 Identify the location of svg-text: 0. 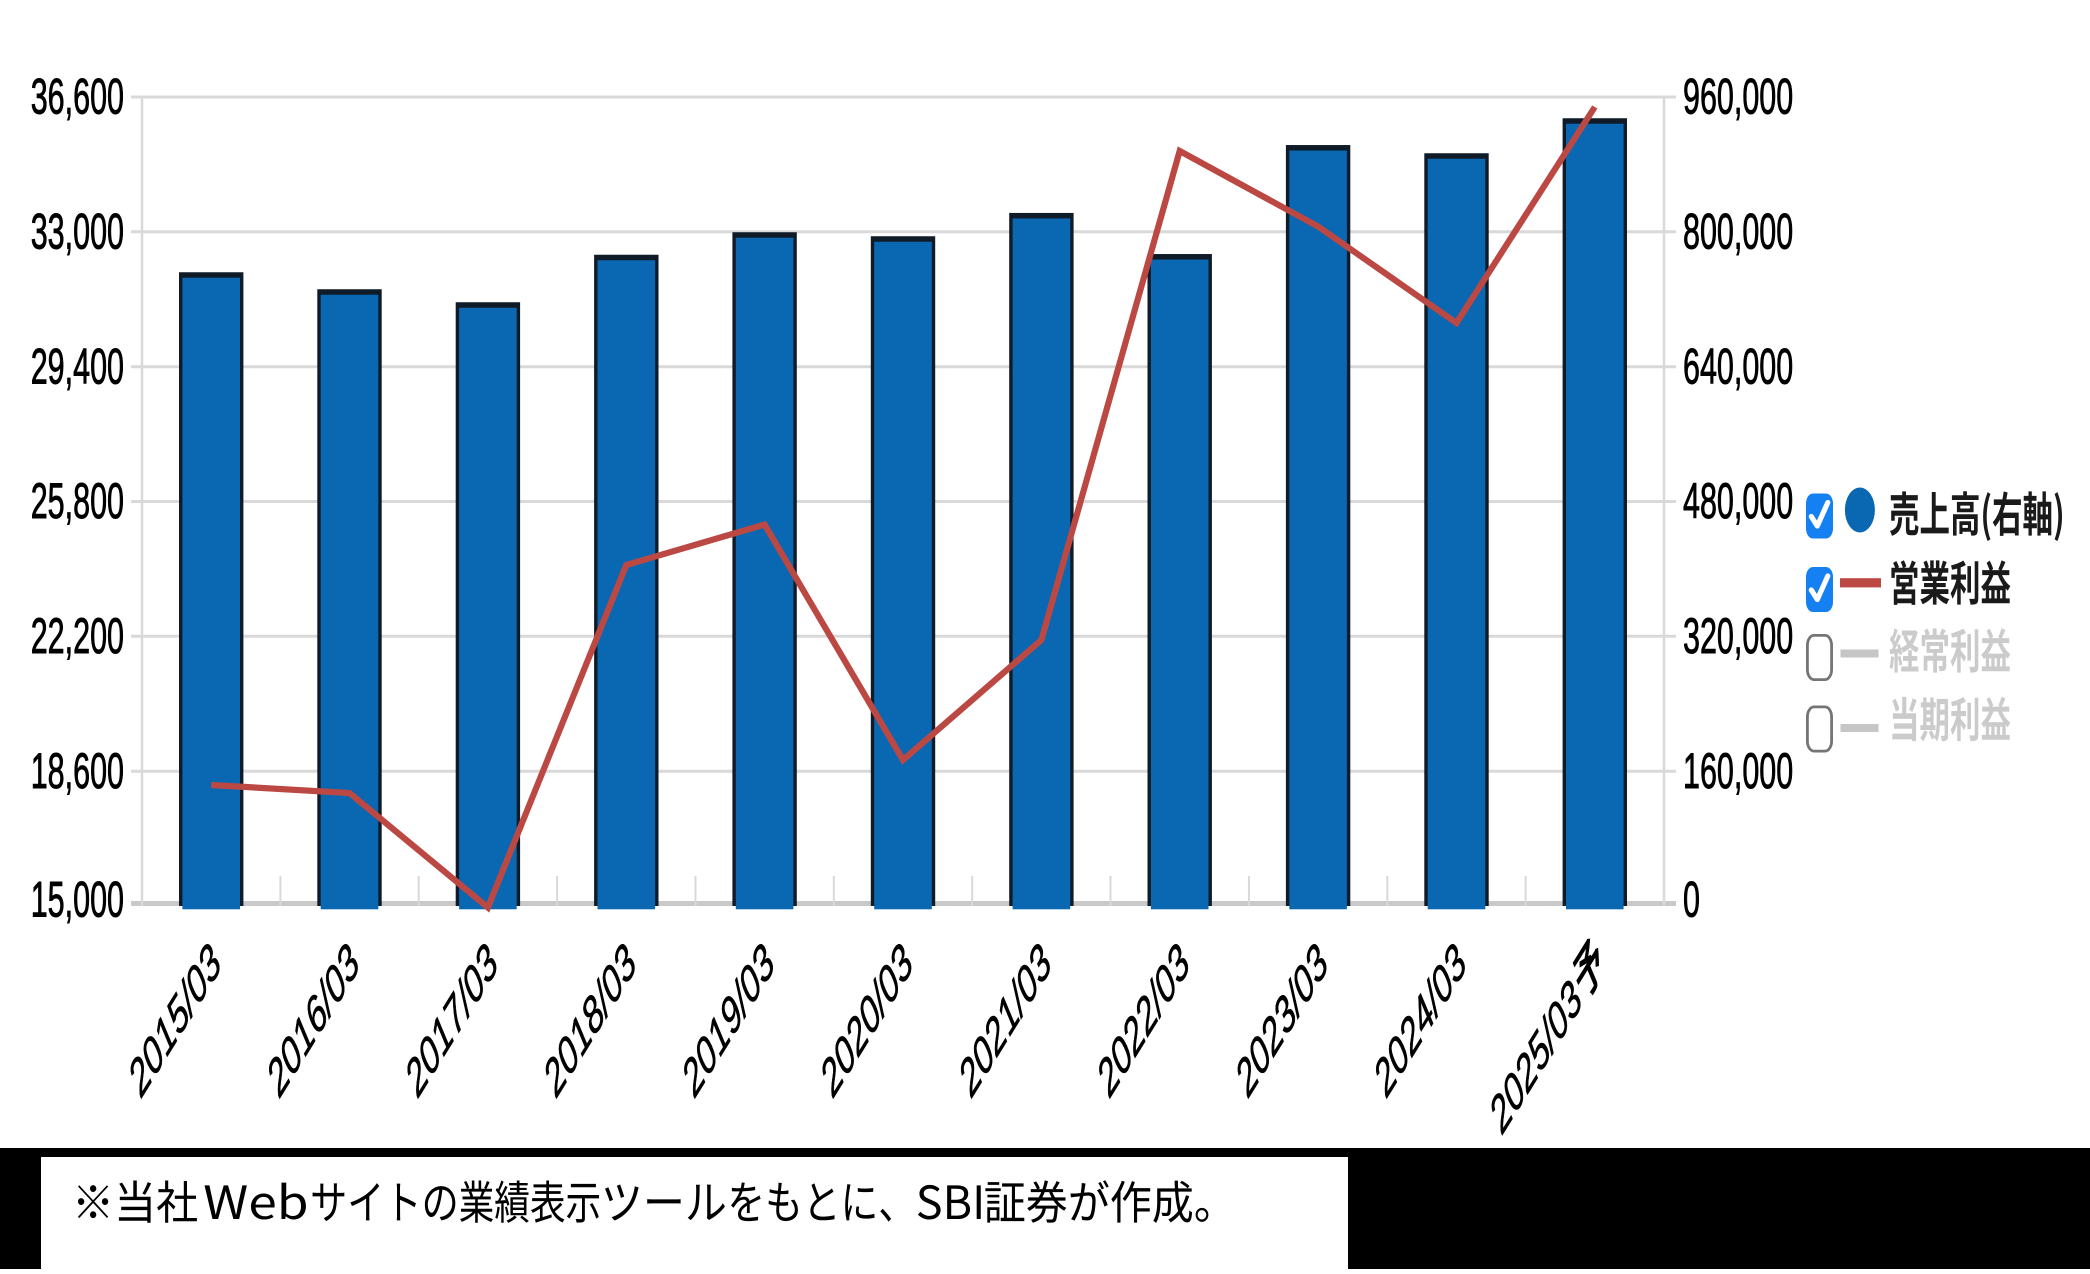
(1691, 899).